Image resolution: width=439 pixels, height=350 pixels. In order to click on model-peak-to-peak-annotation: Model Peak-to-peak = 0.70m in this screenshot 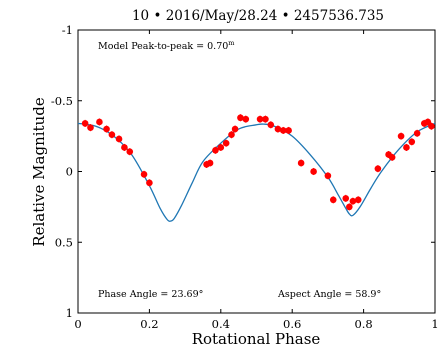, I will do `click(166, 45)`.